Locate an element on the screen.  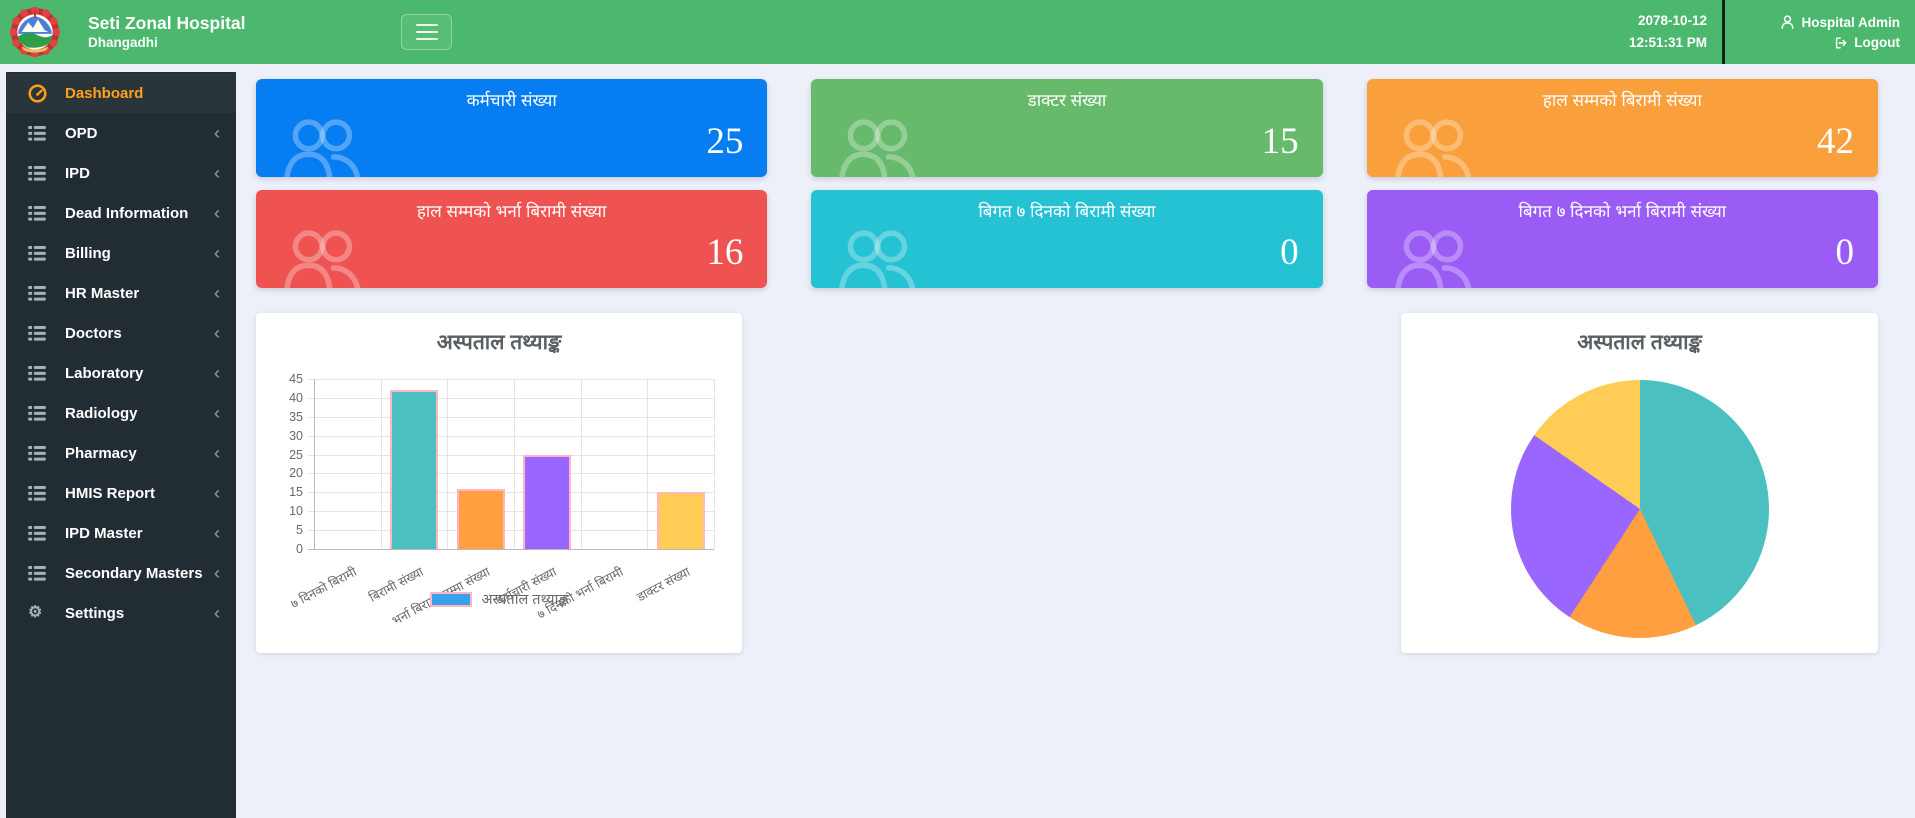
bar-chart: 0 5 10 15 20 25 30 35 40 45 is located at coordinates (502, 464).